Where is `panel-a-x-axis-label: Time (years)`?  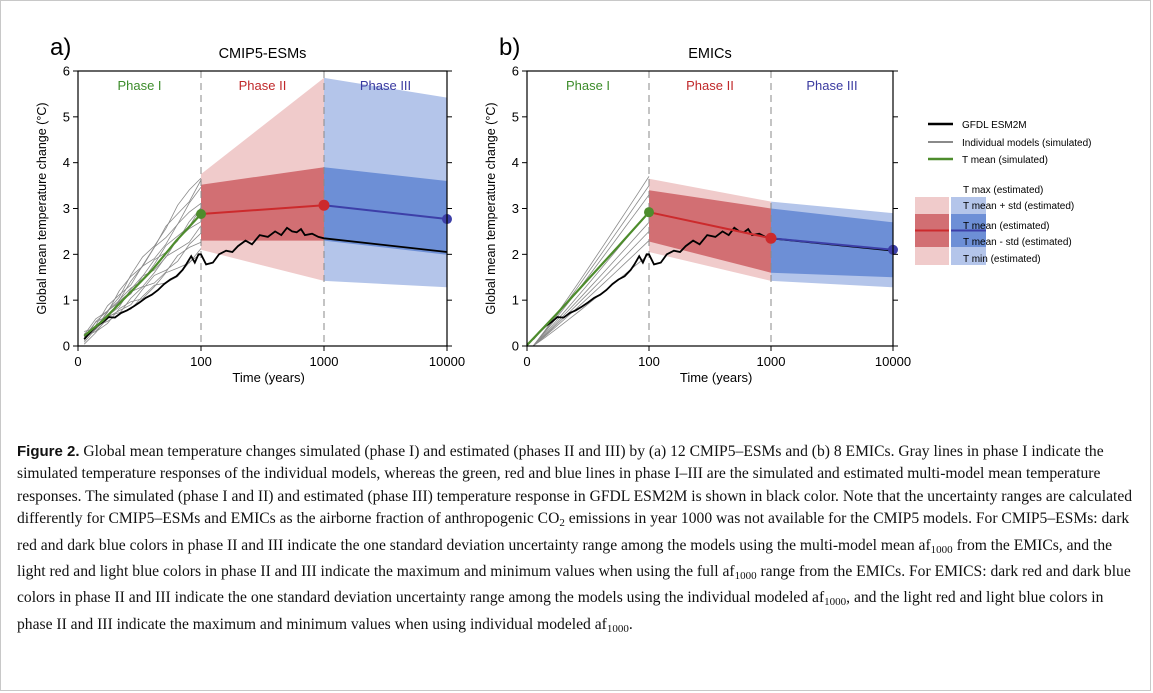 panel-a-x-axis-label: Time (years) is located at coordinates (268, 377).